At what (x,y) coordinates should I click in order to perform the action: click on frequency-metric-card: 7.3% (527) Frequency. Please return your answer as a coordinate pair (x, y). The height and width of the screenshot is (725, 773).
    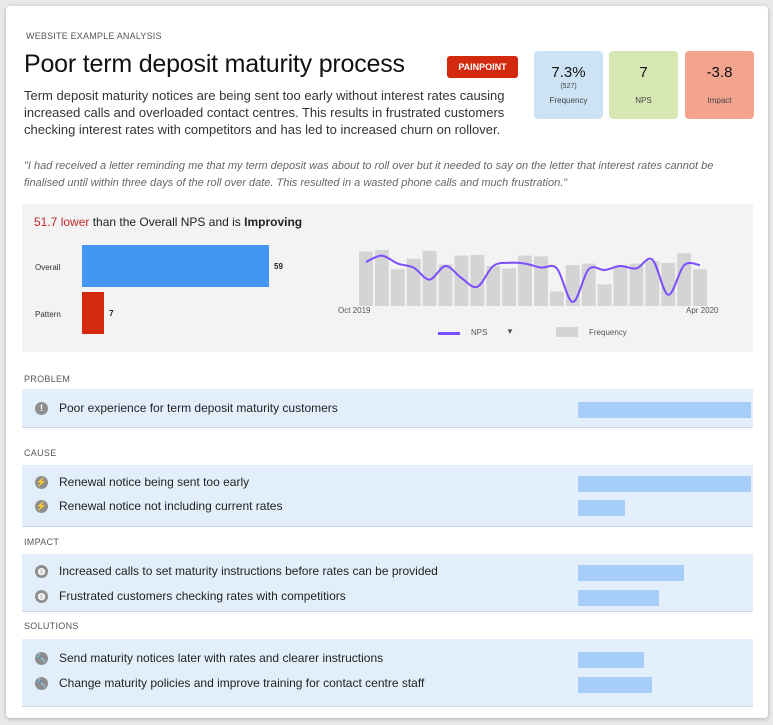
    Looking at the image, I should click on (568, 85).